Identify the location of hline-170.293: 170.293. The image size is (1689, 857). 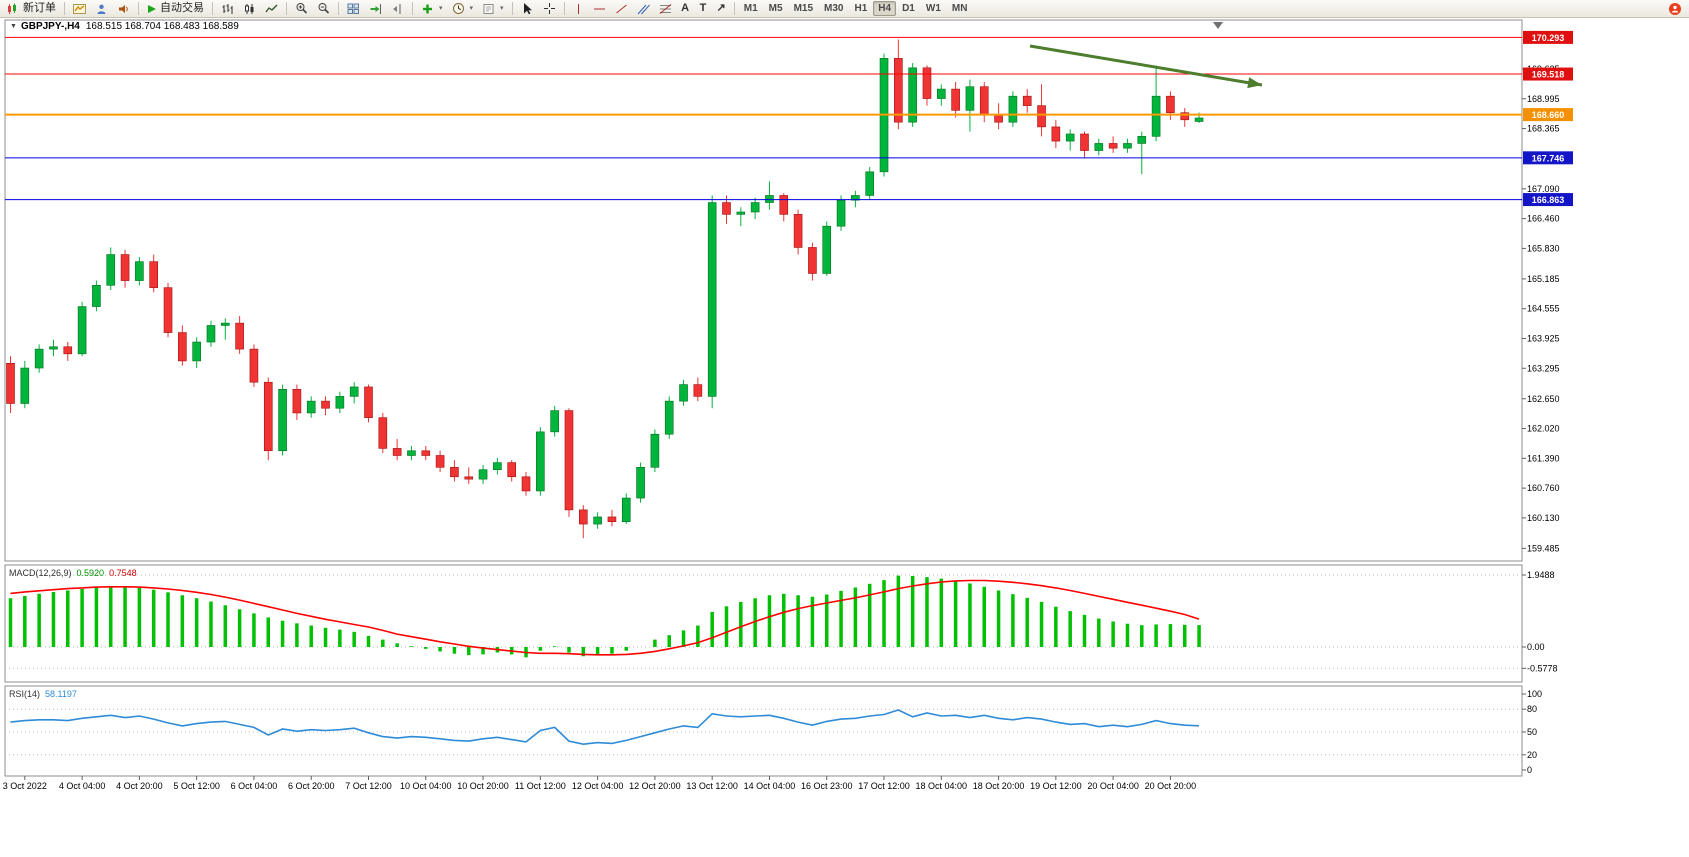
(789, 37).